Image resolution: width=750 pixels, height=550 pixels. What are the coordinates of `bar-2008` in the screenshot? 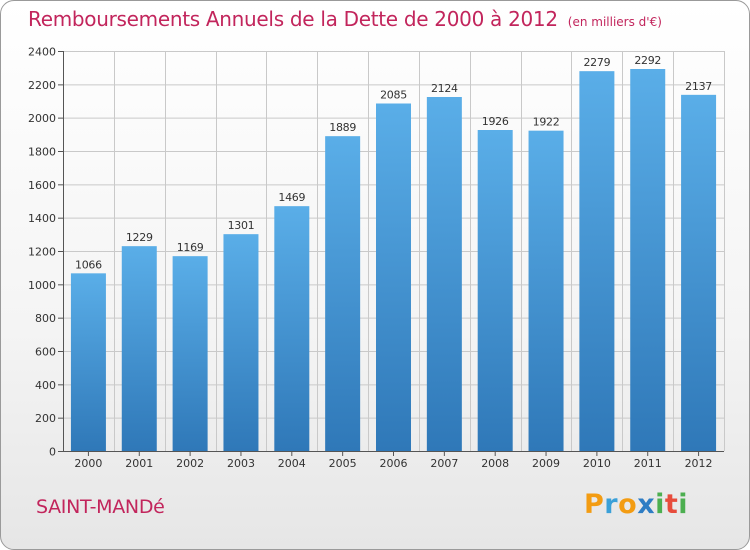 It's located at (495, 290).